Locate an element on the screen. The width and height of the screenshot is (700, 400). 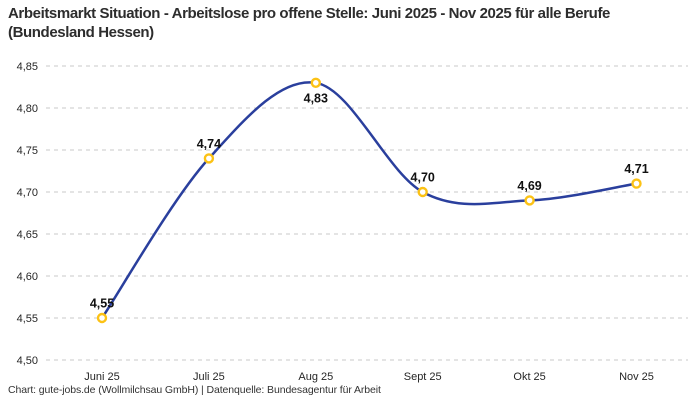
data-point-label: 4,74 is located at coordinates (209, 144).